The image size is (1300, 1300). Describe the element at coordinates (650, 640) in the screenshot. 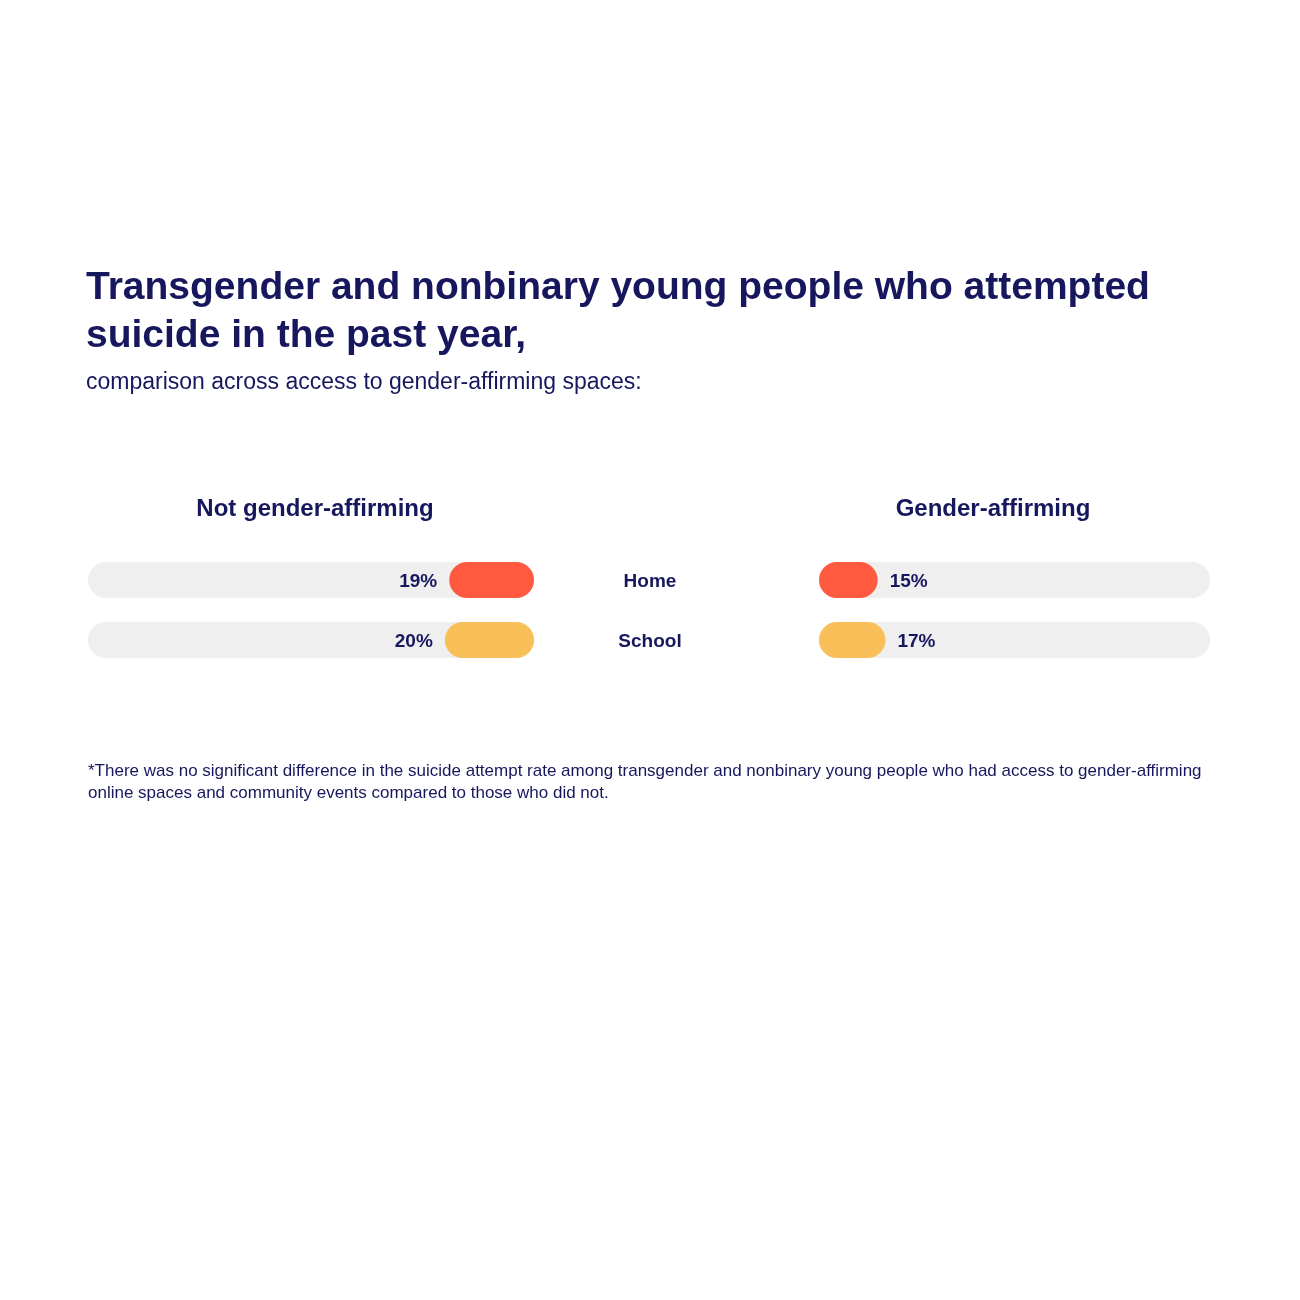

I see `y-tick-label: School` at that location.